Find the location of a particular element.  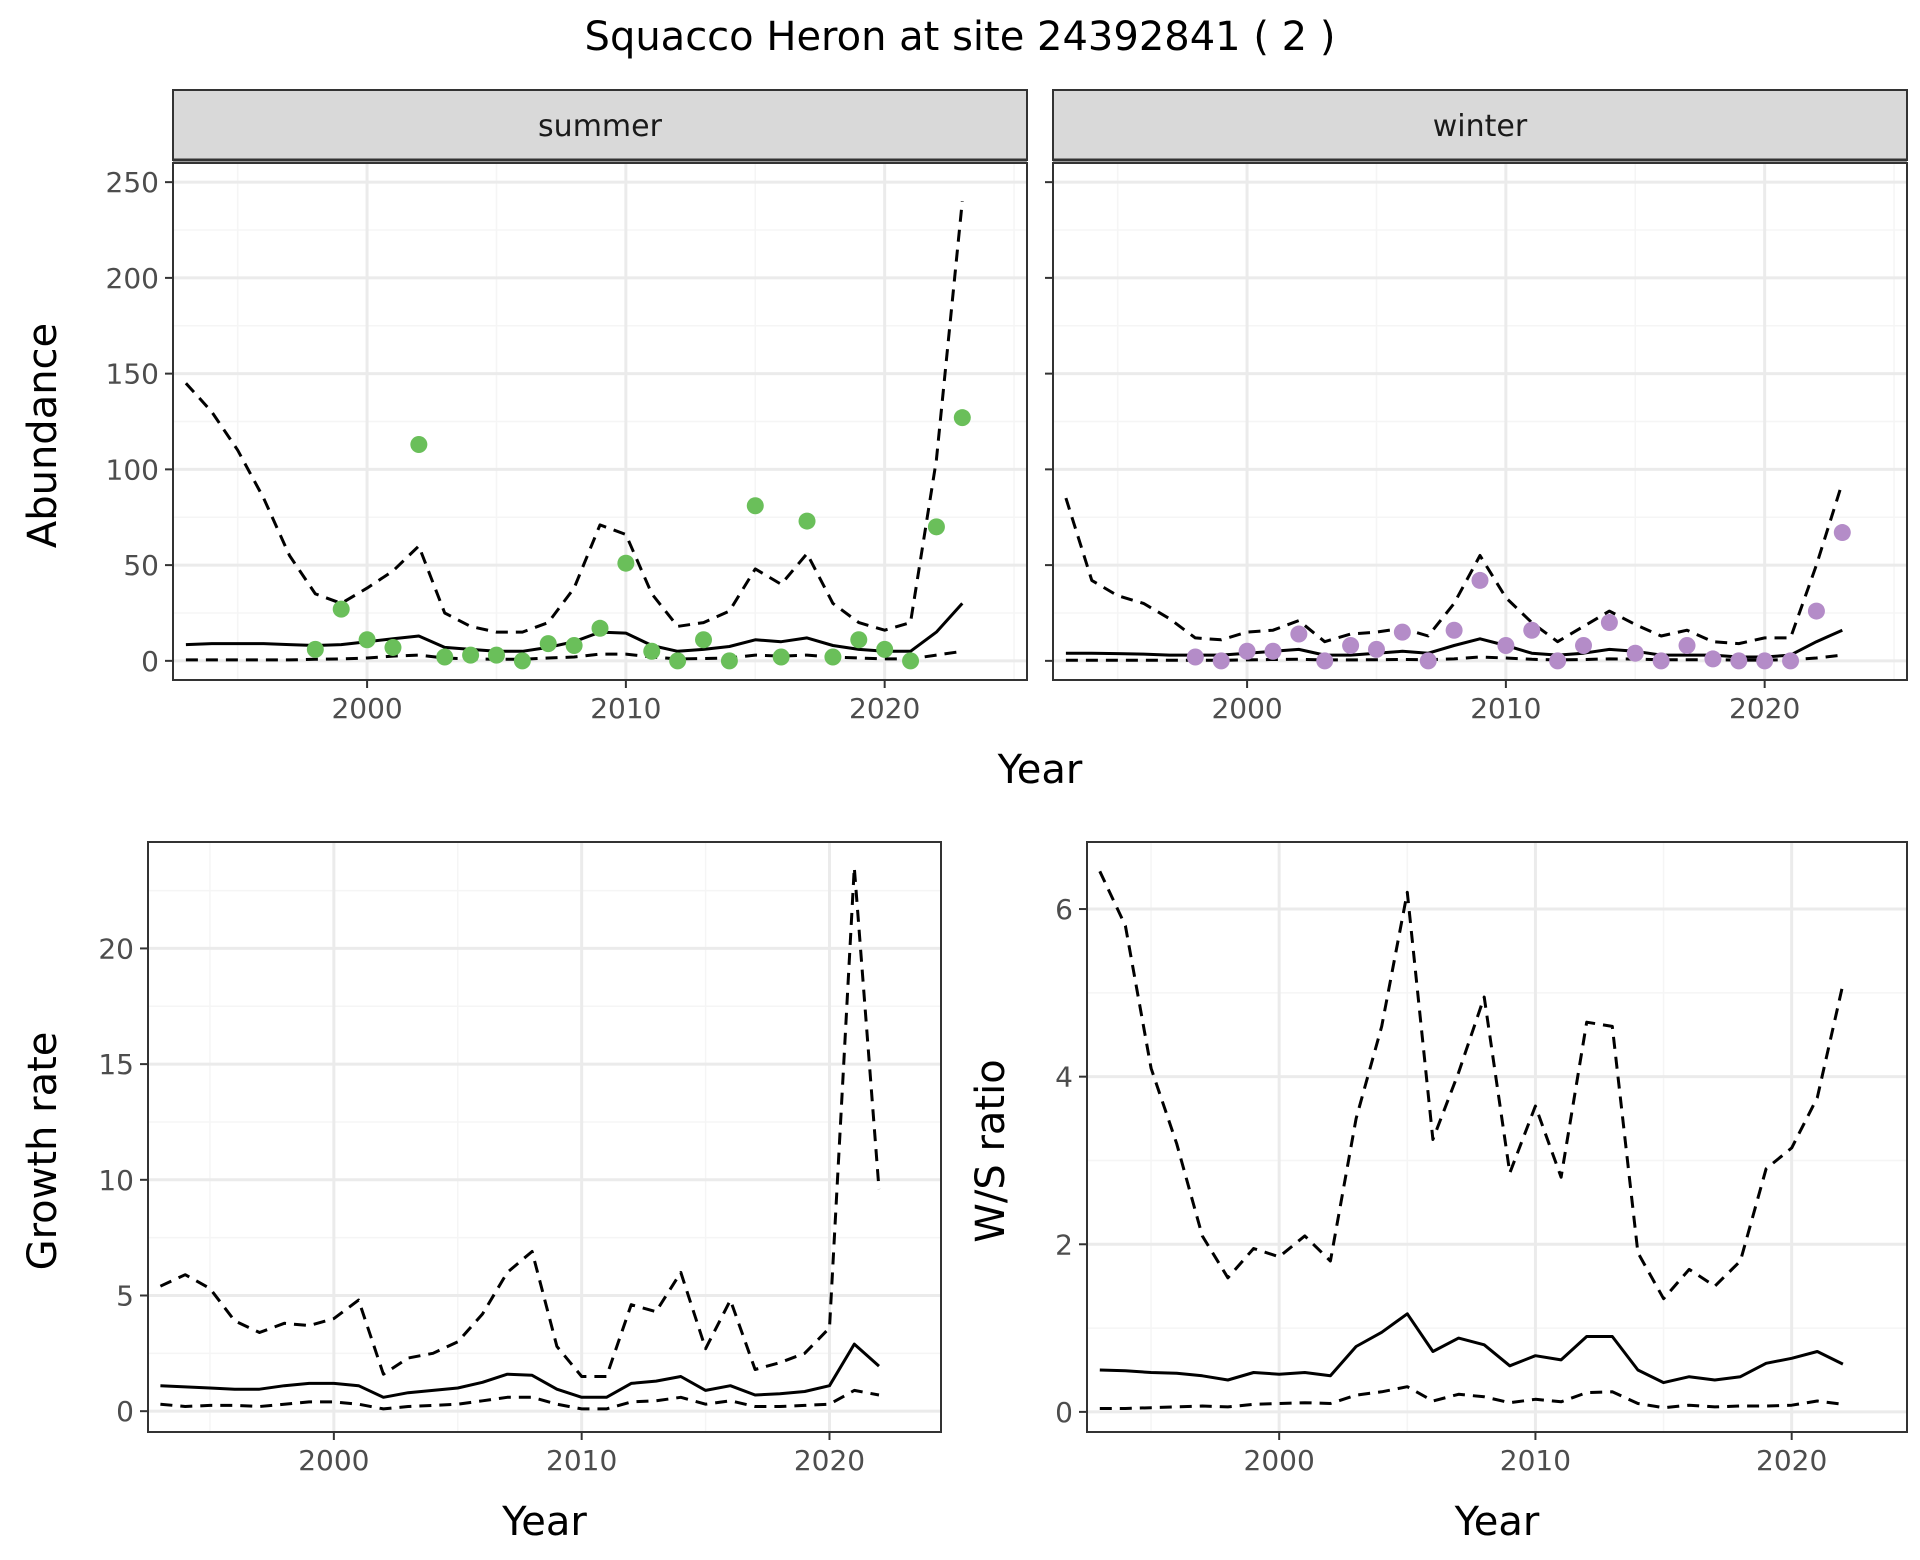

facet-label: summer is located at coordinates (600, 126).